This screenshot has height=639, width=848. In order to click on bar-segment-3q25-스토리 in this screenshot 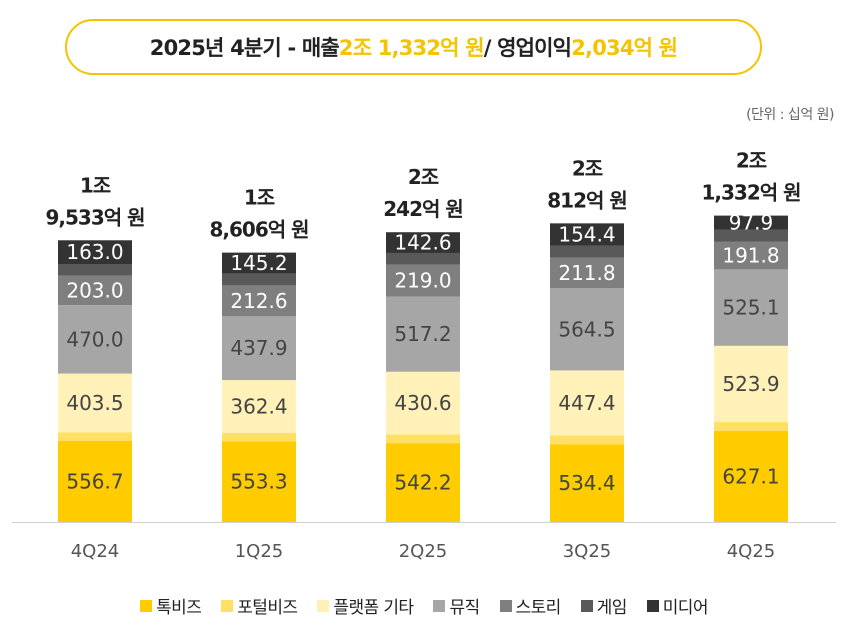, I will do `click(587, 273)`.